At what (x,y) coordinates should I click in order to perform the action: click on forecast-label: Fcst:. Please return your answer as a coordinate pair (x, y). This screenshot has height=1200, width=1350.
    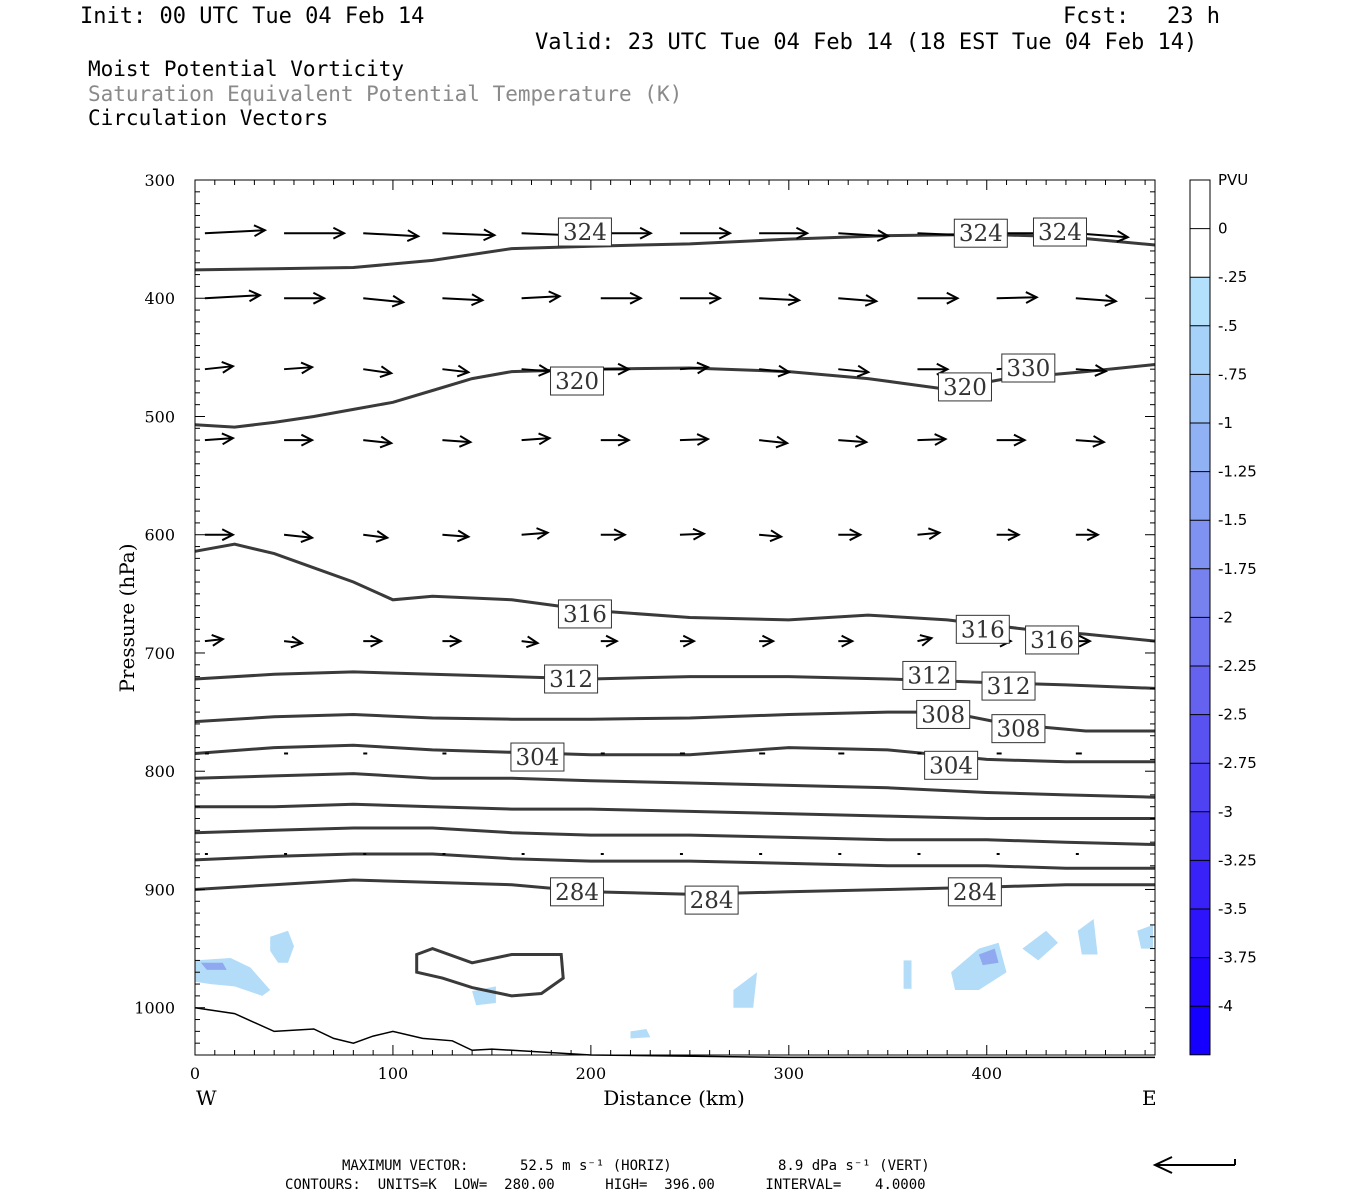
    Looking at the image, I should click on (1096, 16).